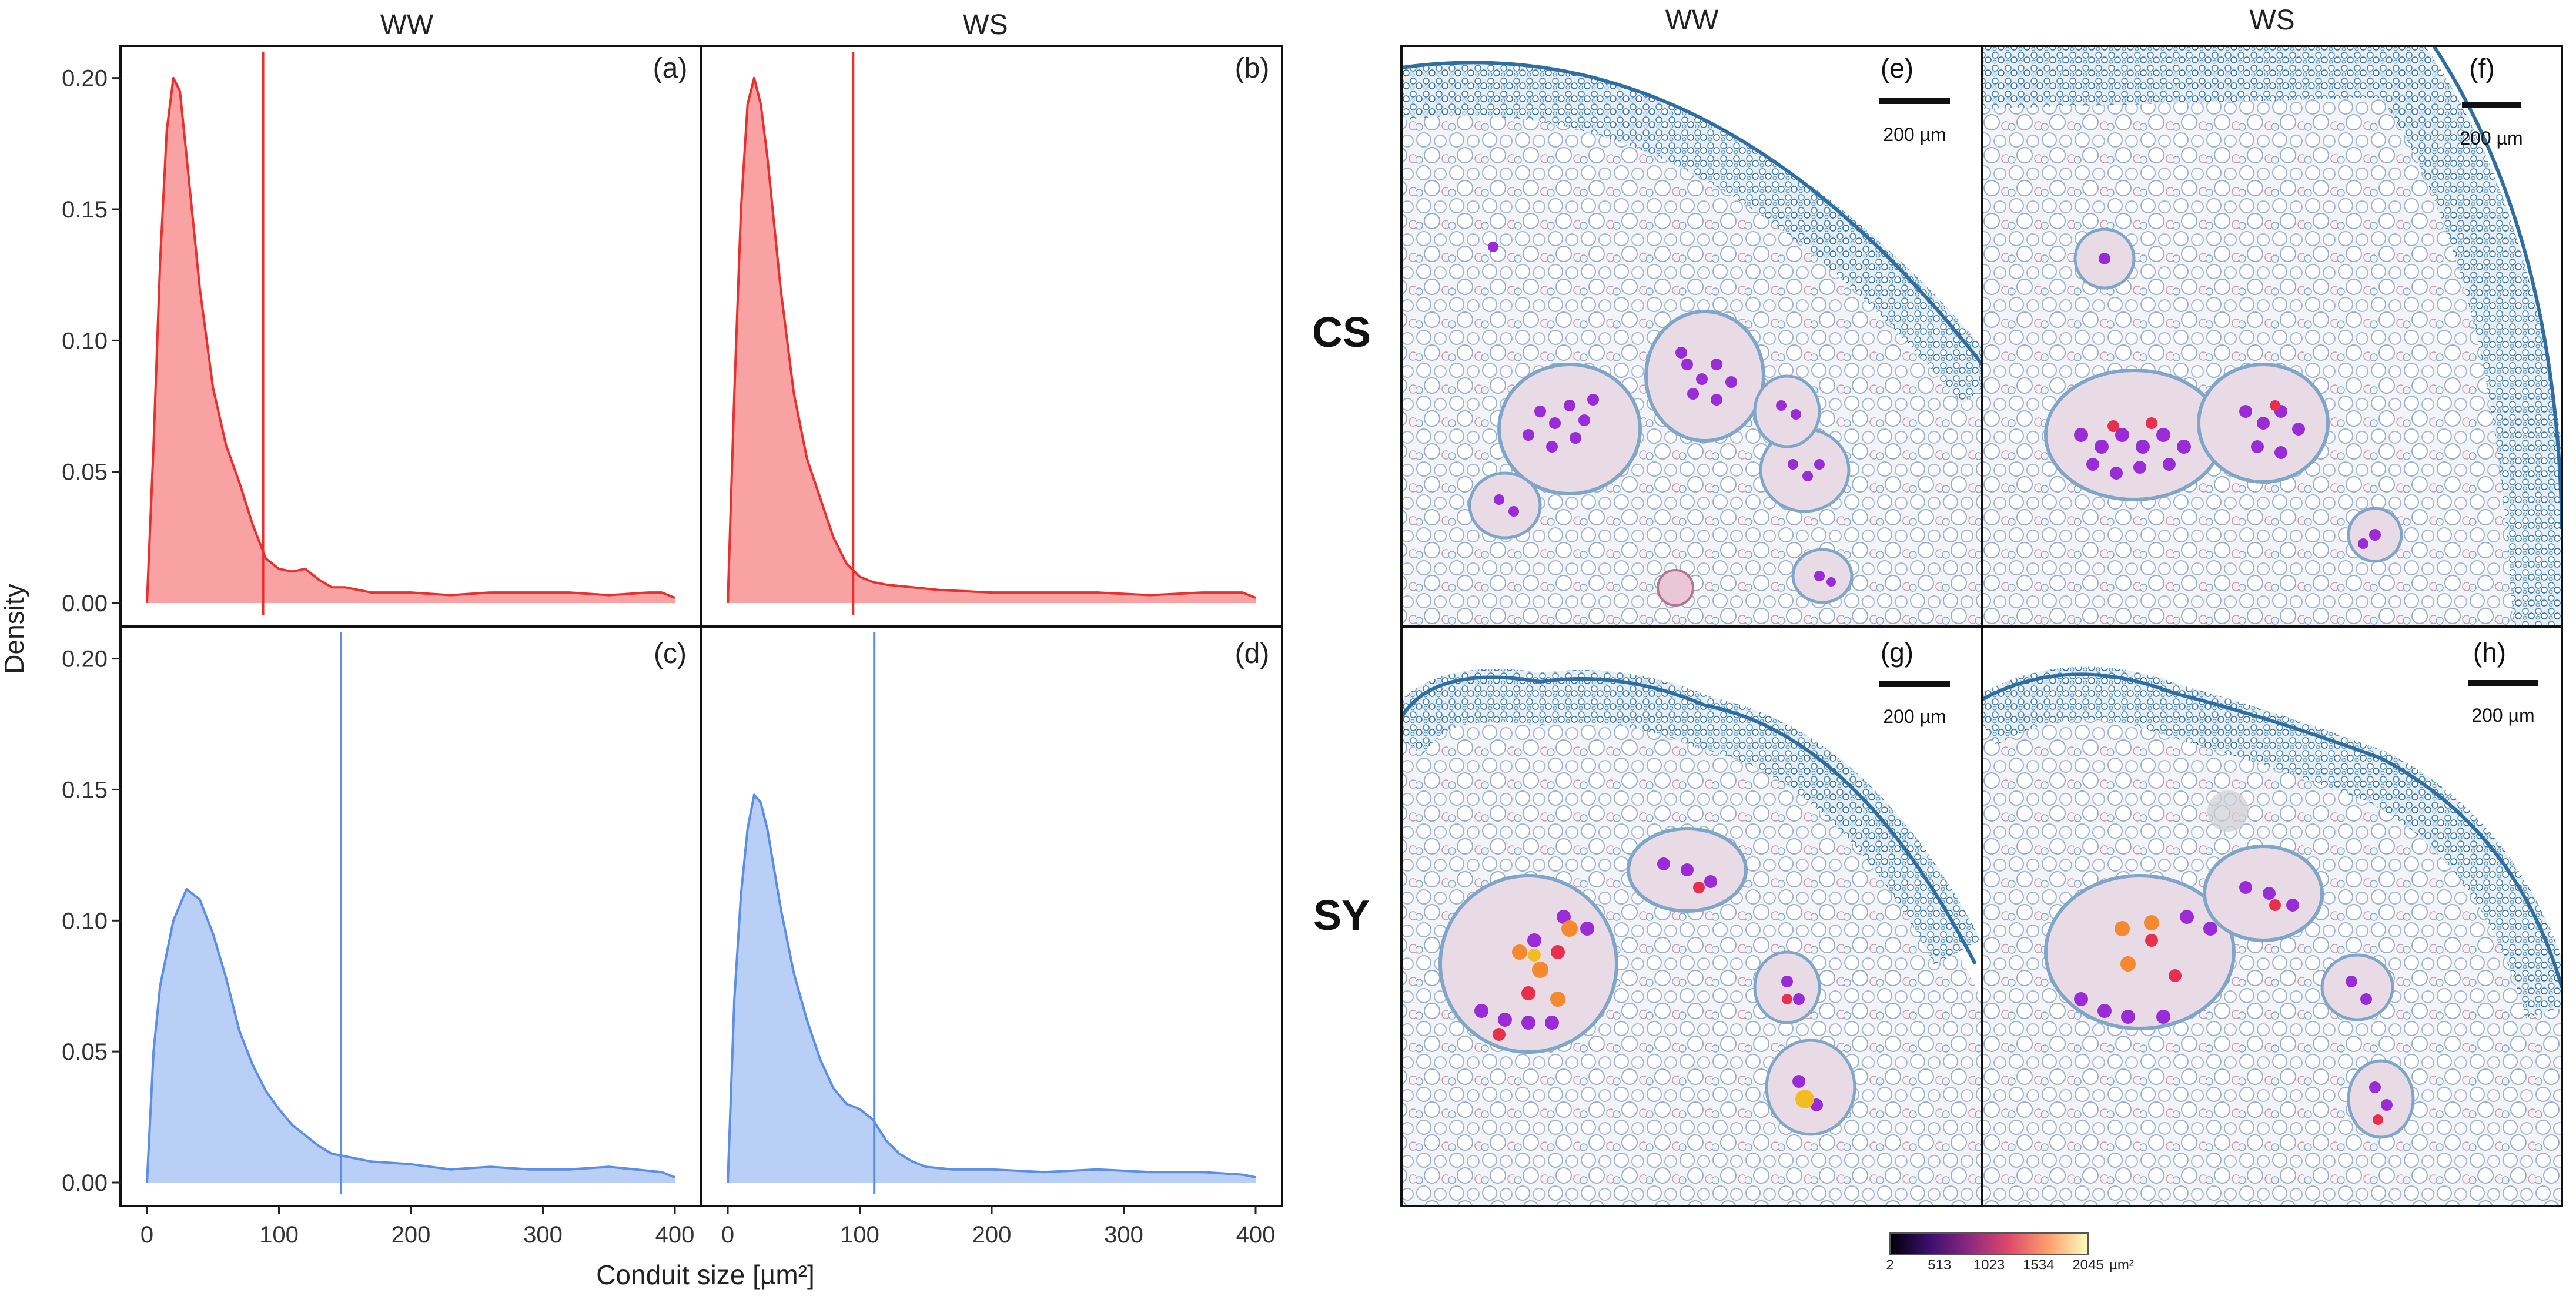  What do you see at coordinates (2491, 138) in the screenshot?
I see `scale-label-f: 200 µm` at bounding box center [2491, 138].